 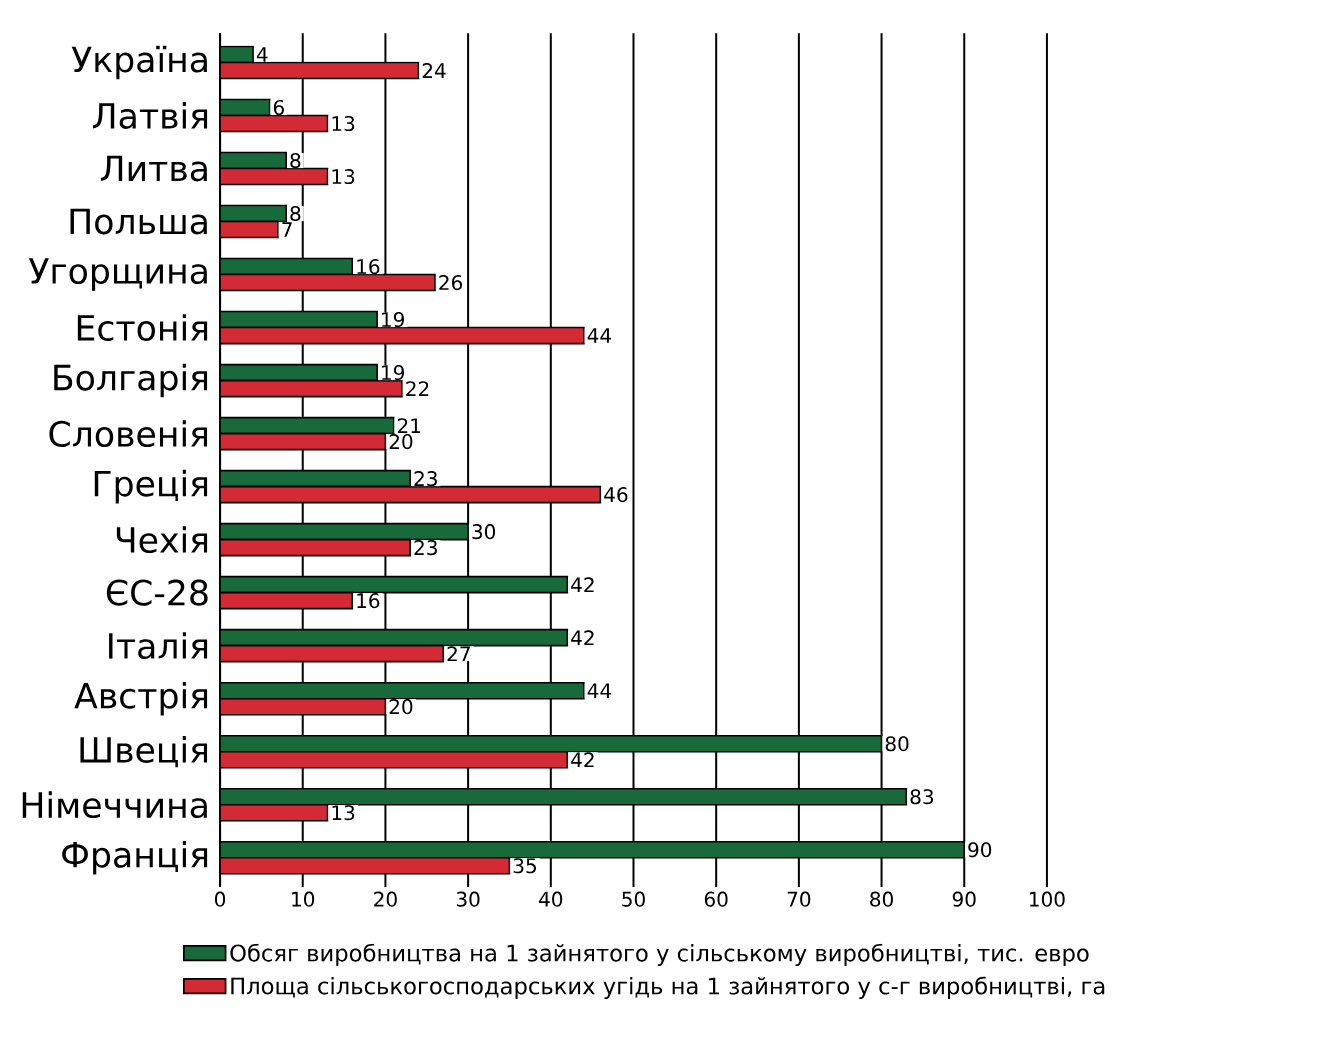 I want to click on x-tick-label: 80, so click(x=881, y=899).